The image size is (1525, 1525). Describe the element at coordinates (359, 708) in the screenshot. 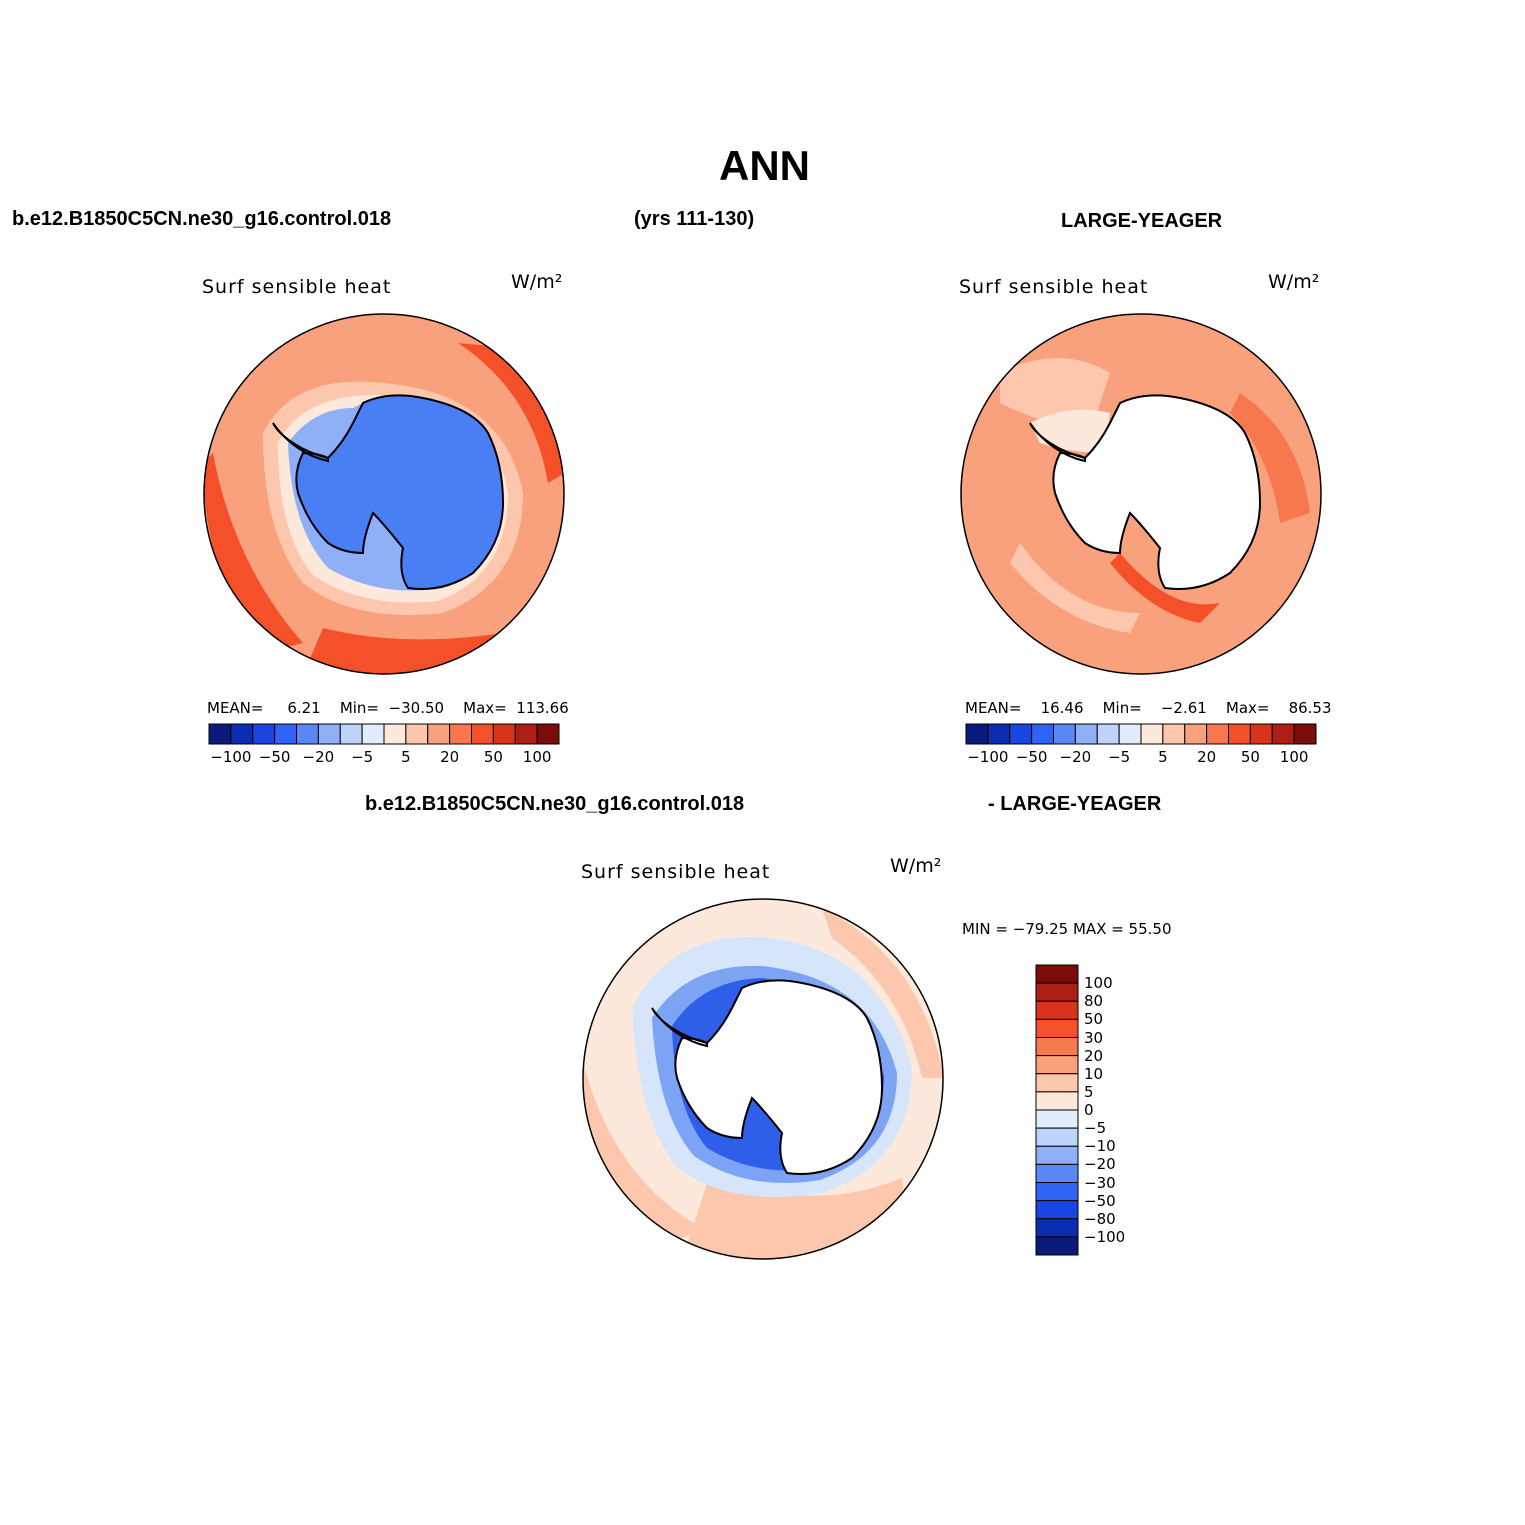

I see `left-min-label: Min=` at that location.